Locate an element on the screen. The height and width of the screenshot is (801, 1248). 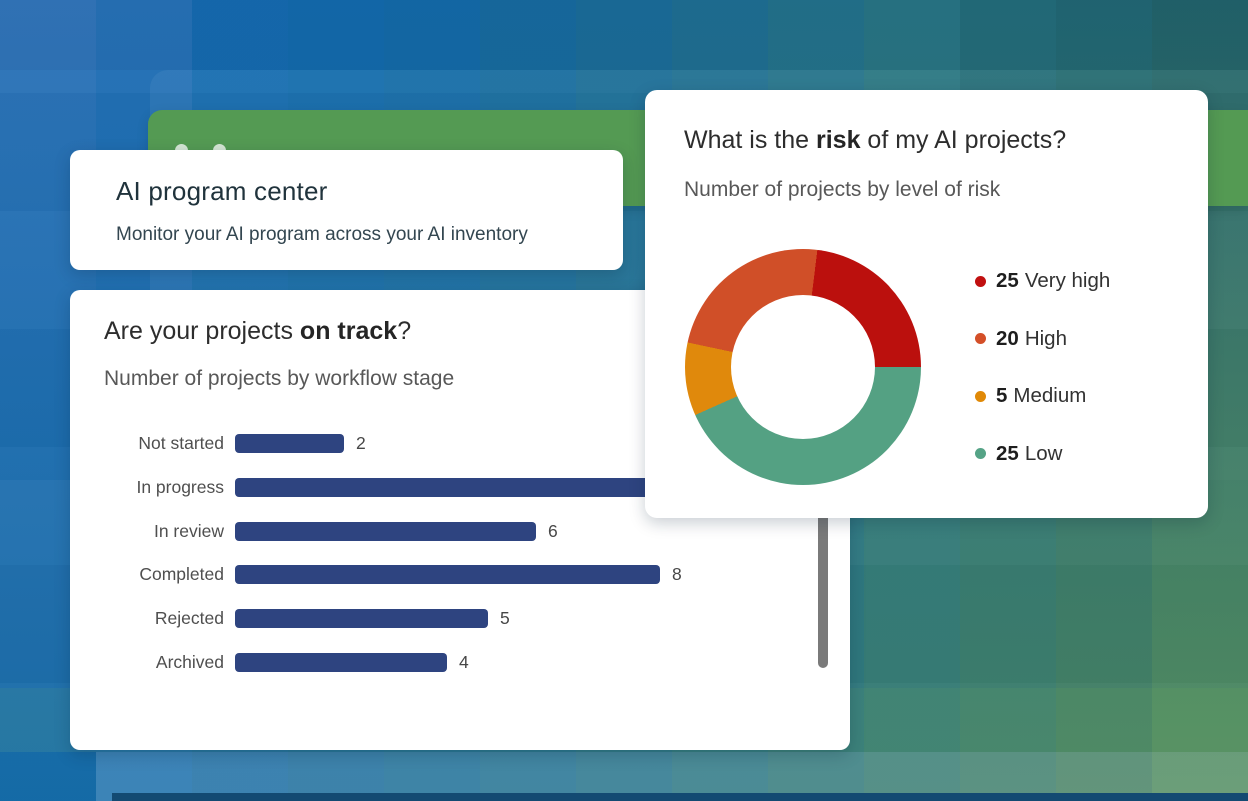
bar-row: Not started 2 is located at coordinates (460, 444).